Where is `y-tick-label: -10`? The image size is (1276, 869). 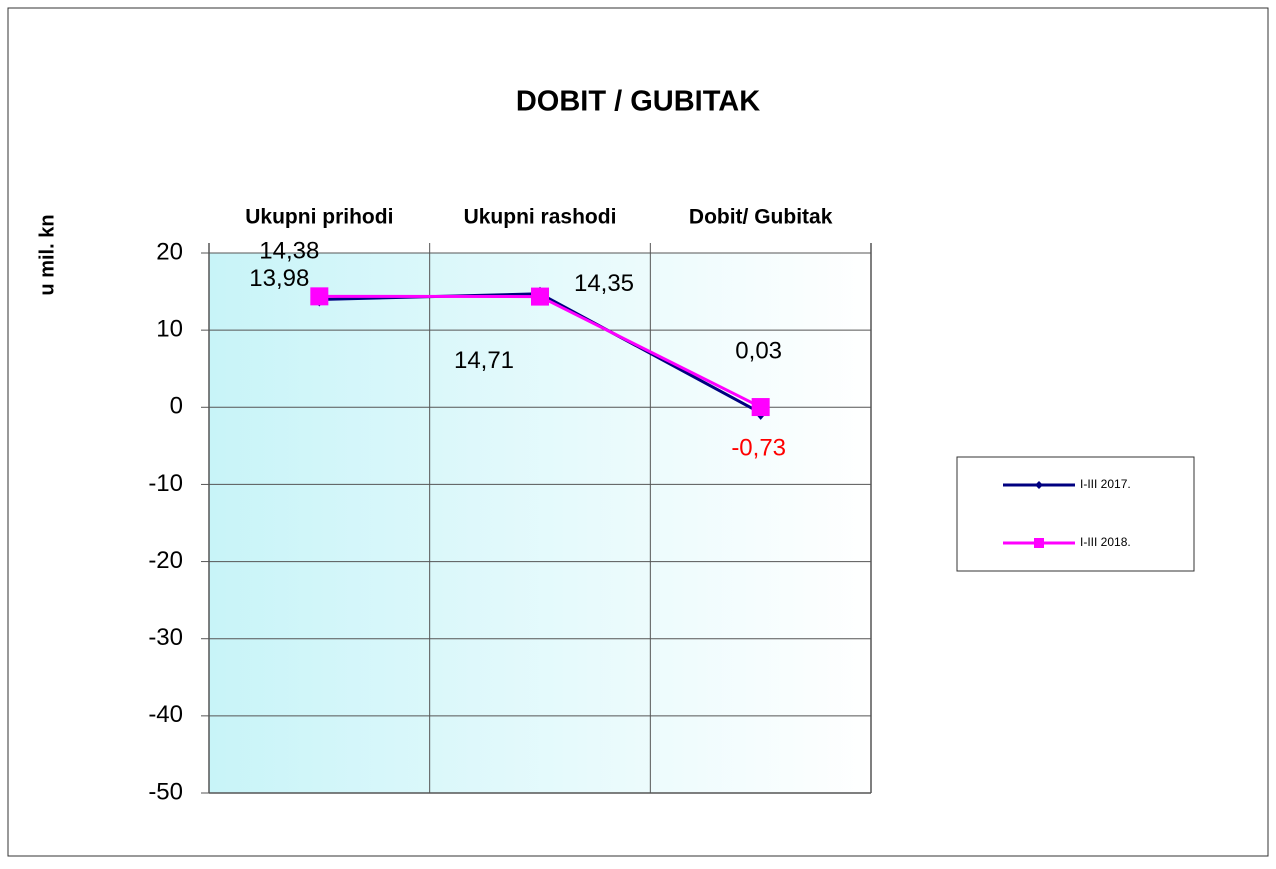
y-tick-label: -10 is located at coordinates (165, 483).